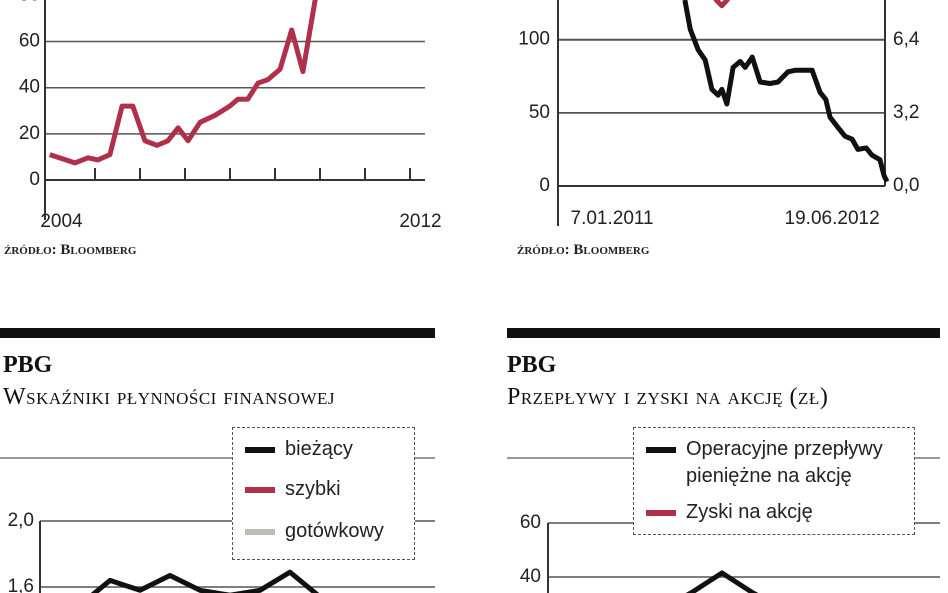  What do you see at coordinates (21, 584) in the screenshot?
I see `y-tick-label: 1,6` at bounding box center [21, 584].